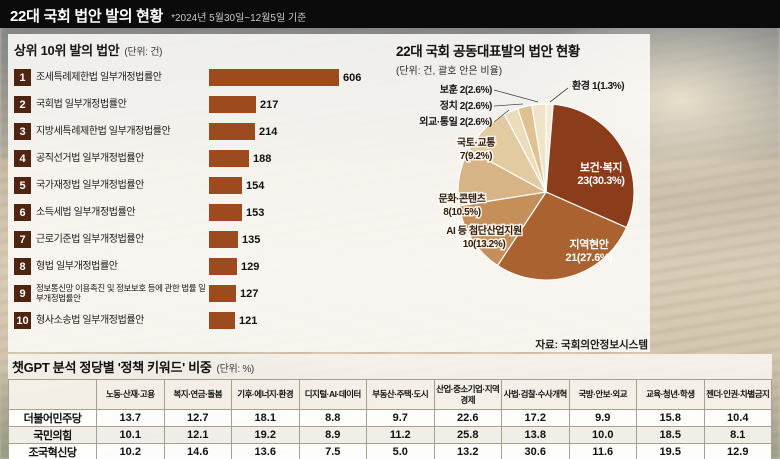  Describe the element at coordinates (737, 394) in the screenshot. I see `column-header: 젠더·인권·차별금지` at that location.